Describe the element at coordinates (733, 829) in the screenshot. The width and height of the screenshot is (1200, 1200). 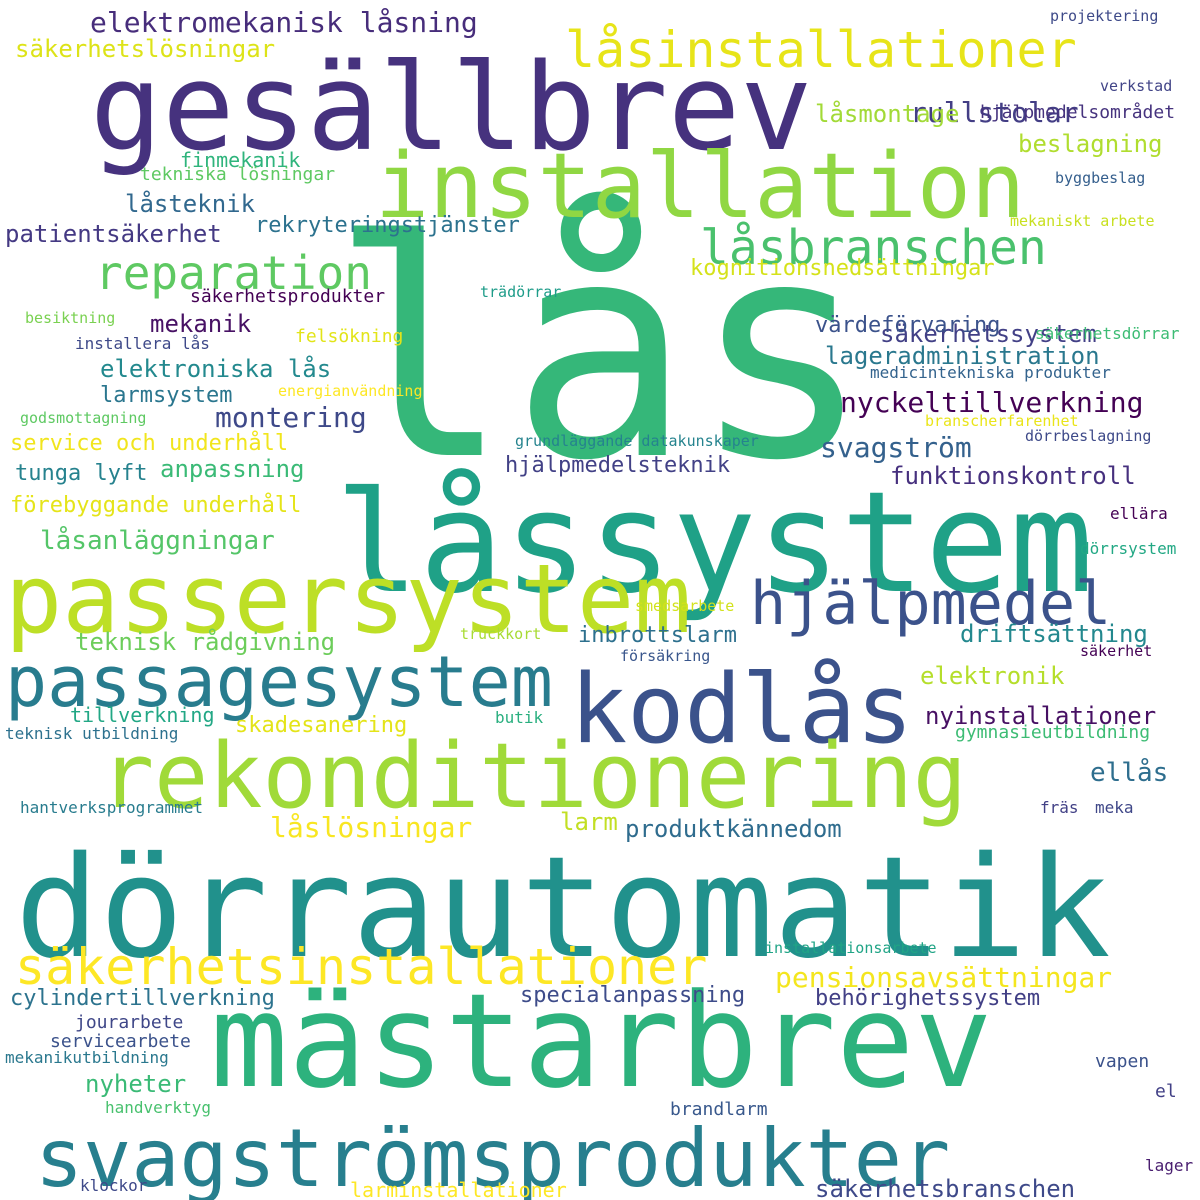
I see `cloud-word: produktkännedom` at that location.